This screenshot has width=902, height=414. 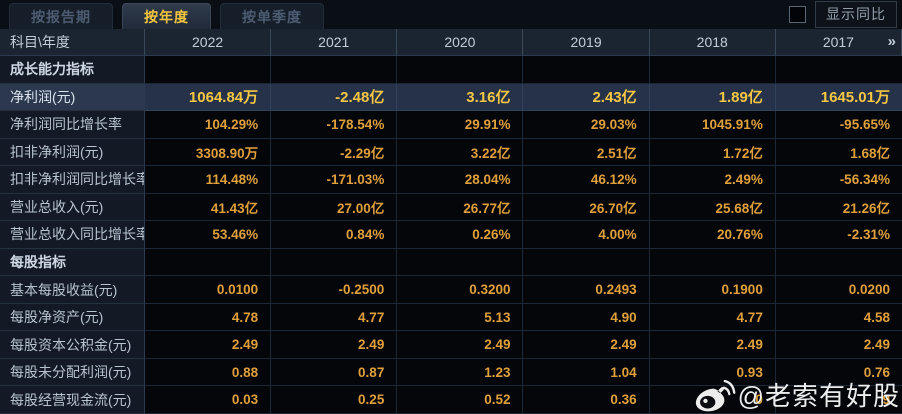 I want to click on value-cell: 26.77亿, so click(x=460, y=207).